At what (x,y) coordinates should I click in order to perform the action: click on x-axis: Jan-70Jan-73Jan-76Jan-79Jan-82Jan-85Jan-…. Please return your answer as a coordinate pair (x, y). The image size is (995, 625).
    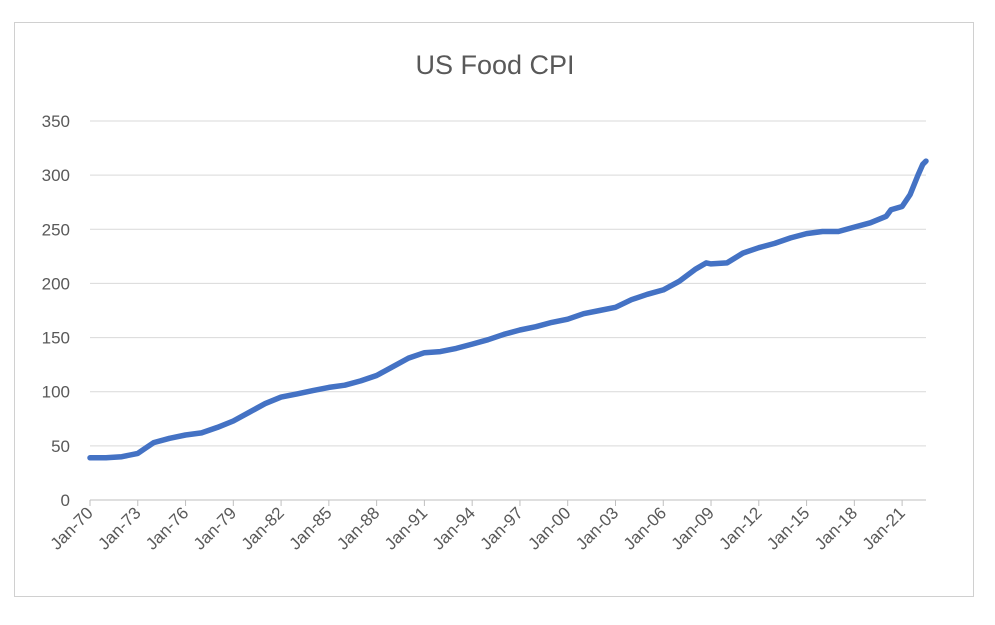
    Looking at the image, I should click on (478, 527).